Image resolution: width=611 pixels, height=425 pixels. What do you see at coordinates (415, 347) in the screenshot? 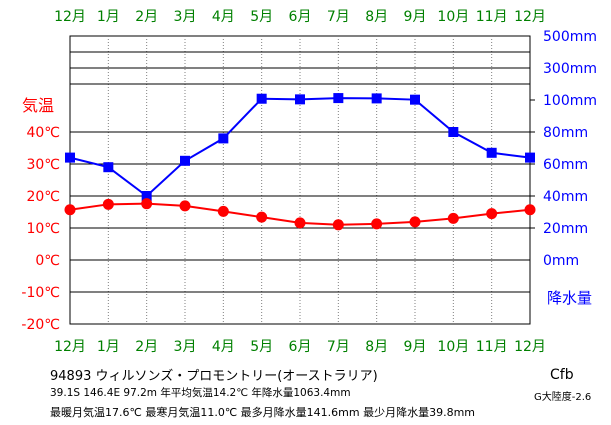
I see `bottom-month-label: 9月` at bounding box center [415, 347].